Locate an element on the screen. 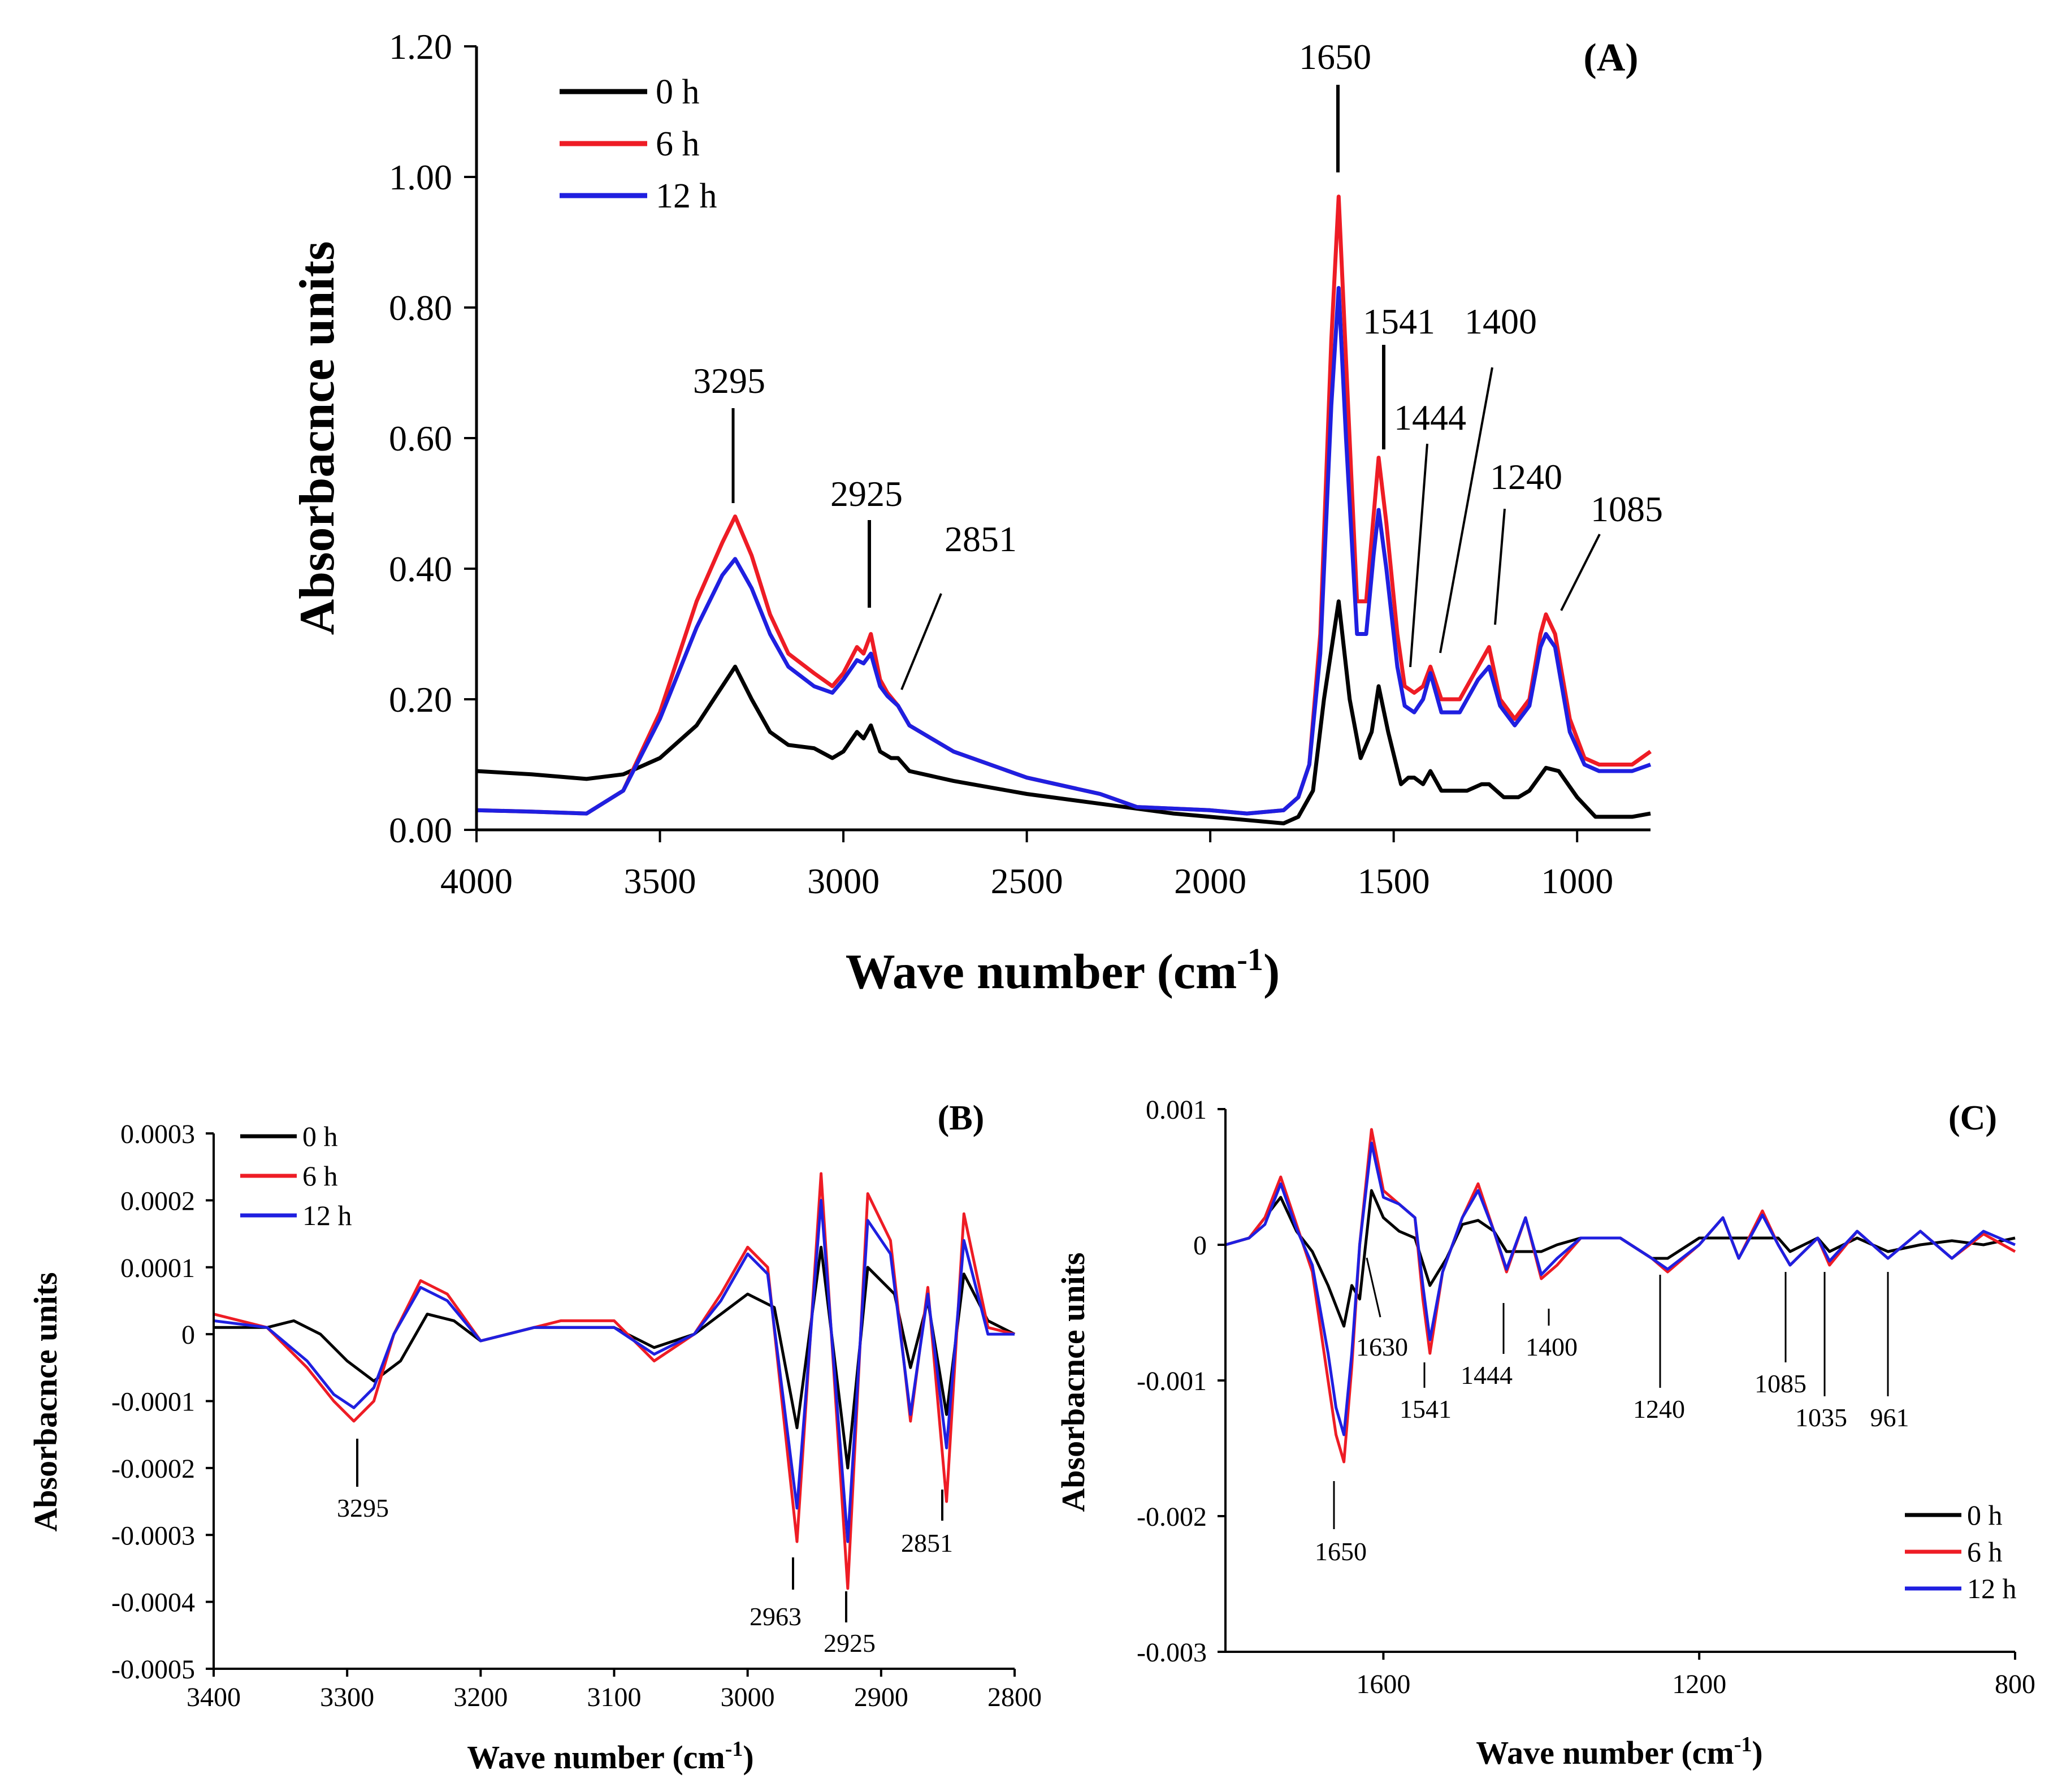 The width and height of the screenshot is (2049, 1792). y-tick-label: 0.0001 is located at coordinates (157, 1268).